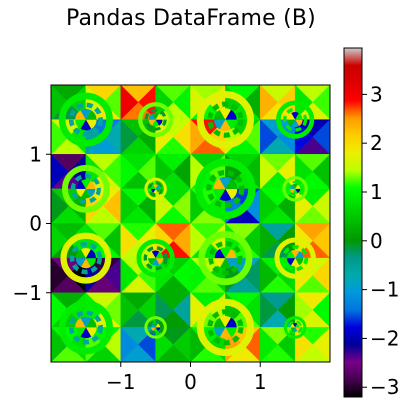 The width and height of the screenshot is (411, 411). Describe the element at coordinates (32, 223) in the screenshot. I see `y-axis: −1 0 1` at that location.